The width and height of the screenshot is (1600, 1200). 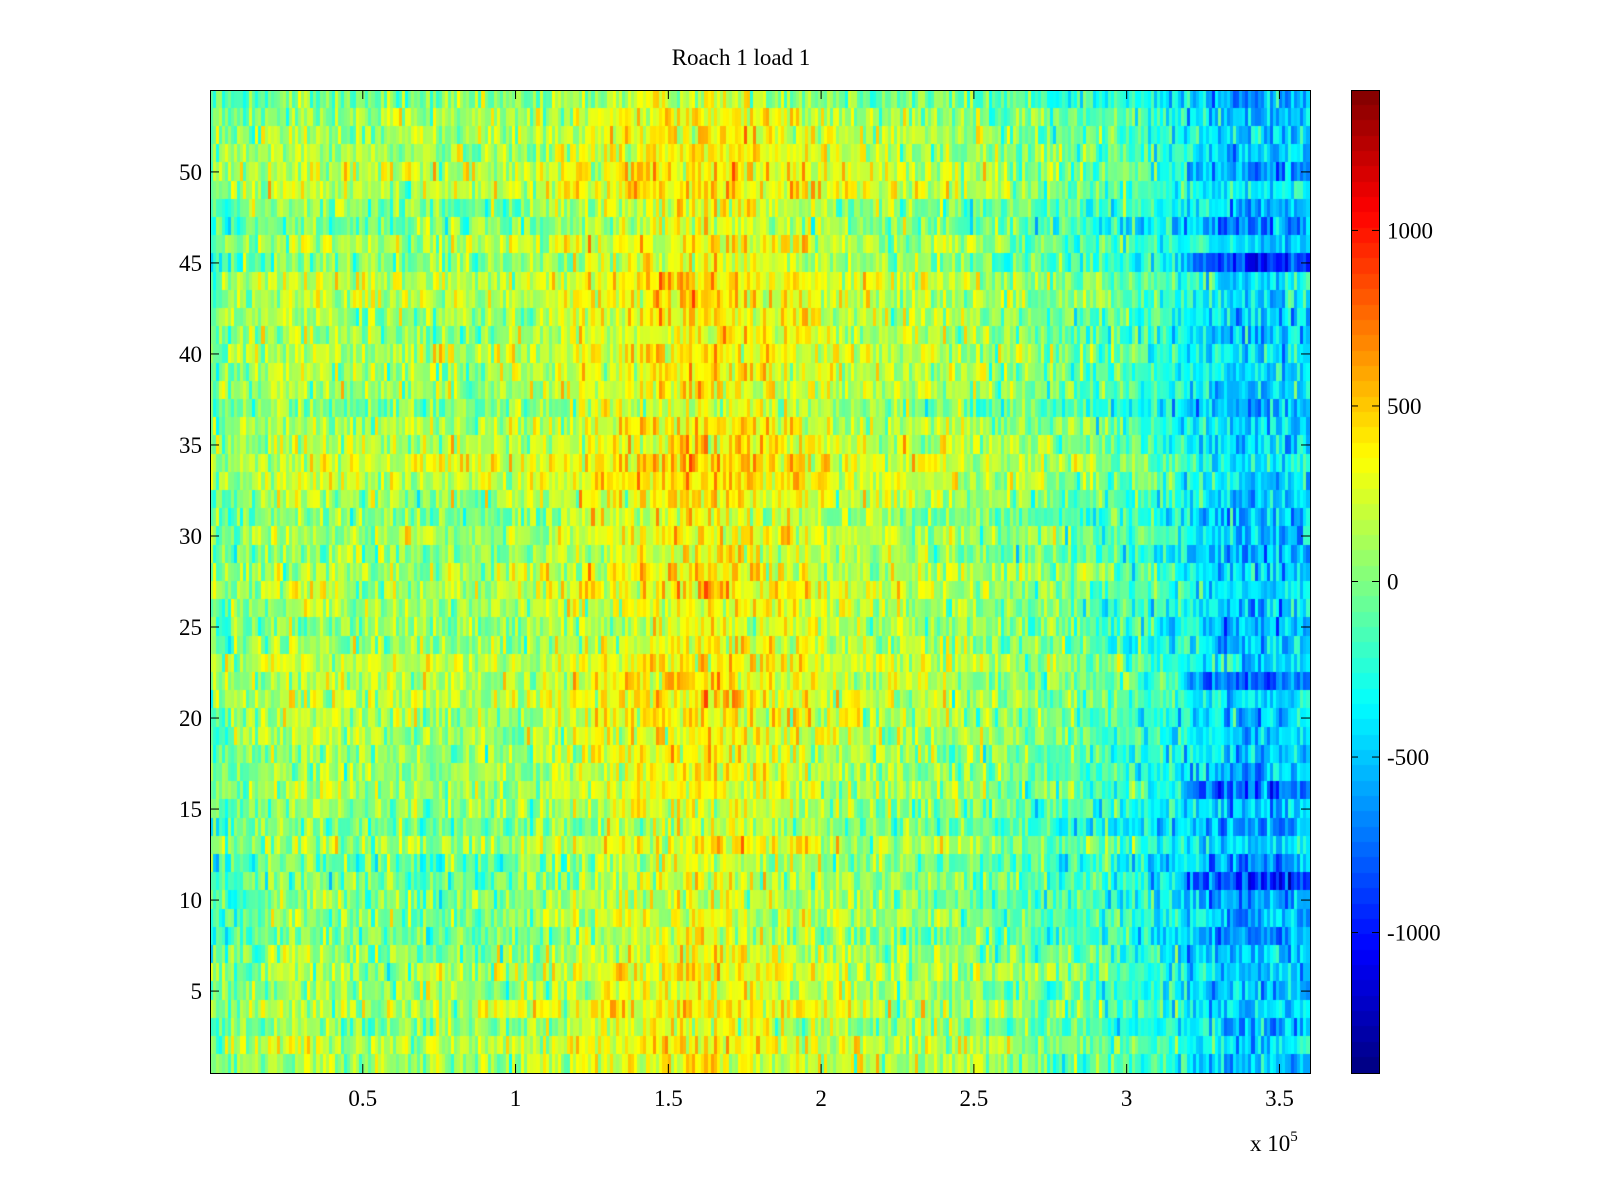 What do you see at coordinates (1408, 757) in the screenshot?
I see `colorbar-tick-label: -500` at bounding box center [1408, 757].